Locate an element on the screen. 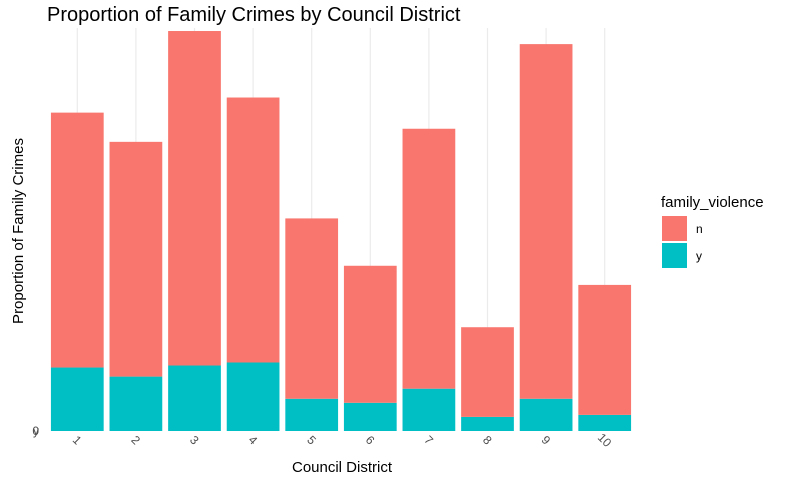  x-tick-label: 4 is located at coordinates (253, 440).